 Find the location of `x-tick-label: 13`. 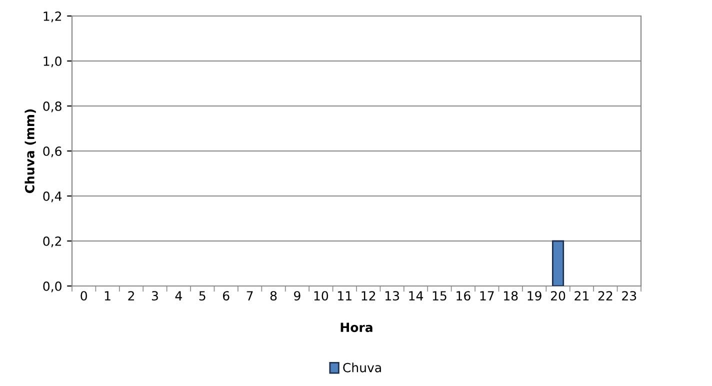

x-tick-label: 13 is located at coordinates (392, 296).